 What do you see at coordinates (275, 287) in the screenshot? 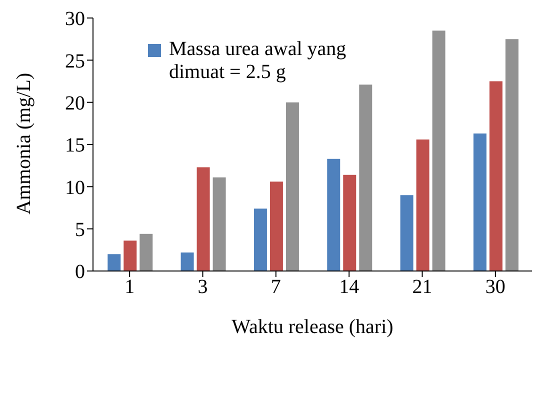
I see `x-tick-label: 7` at bounding box center [275, 287].